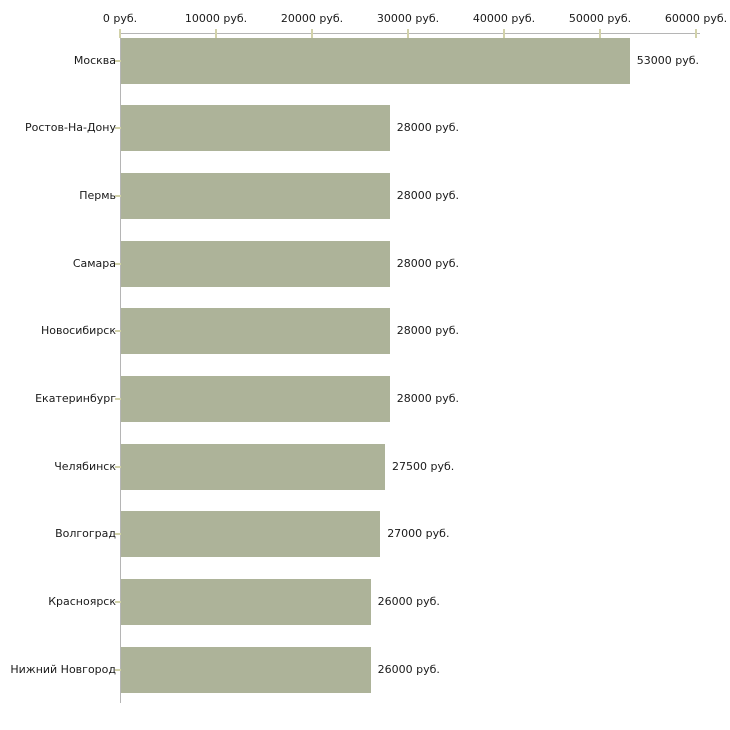  I want to click on category-label: Новосибирск, so click(78, 331).